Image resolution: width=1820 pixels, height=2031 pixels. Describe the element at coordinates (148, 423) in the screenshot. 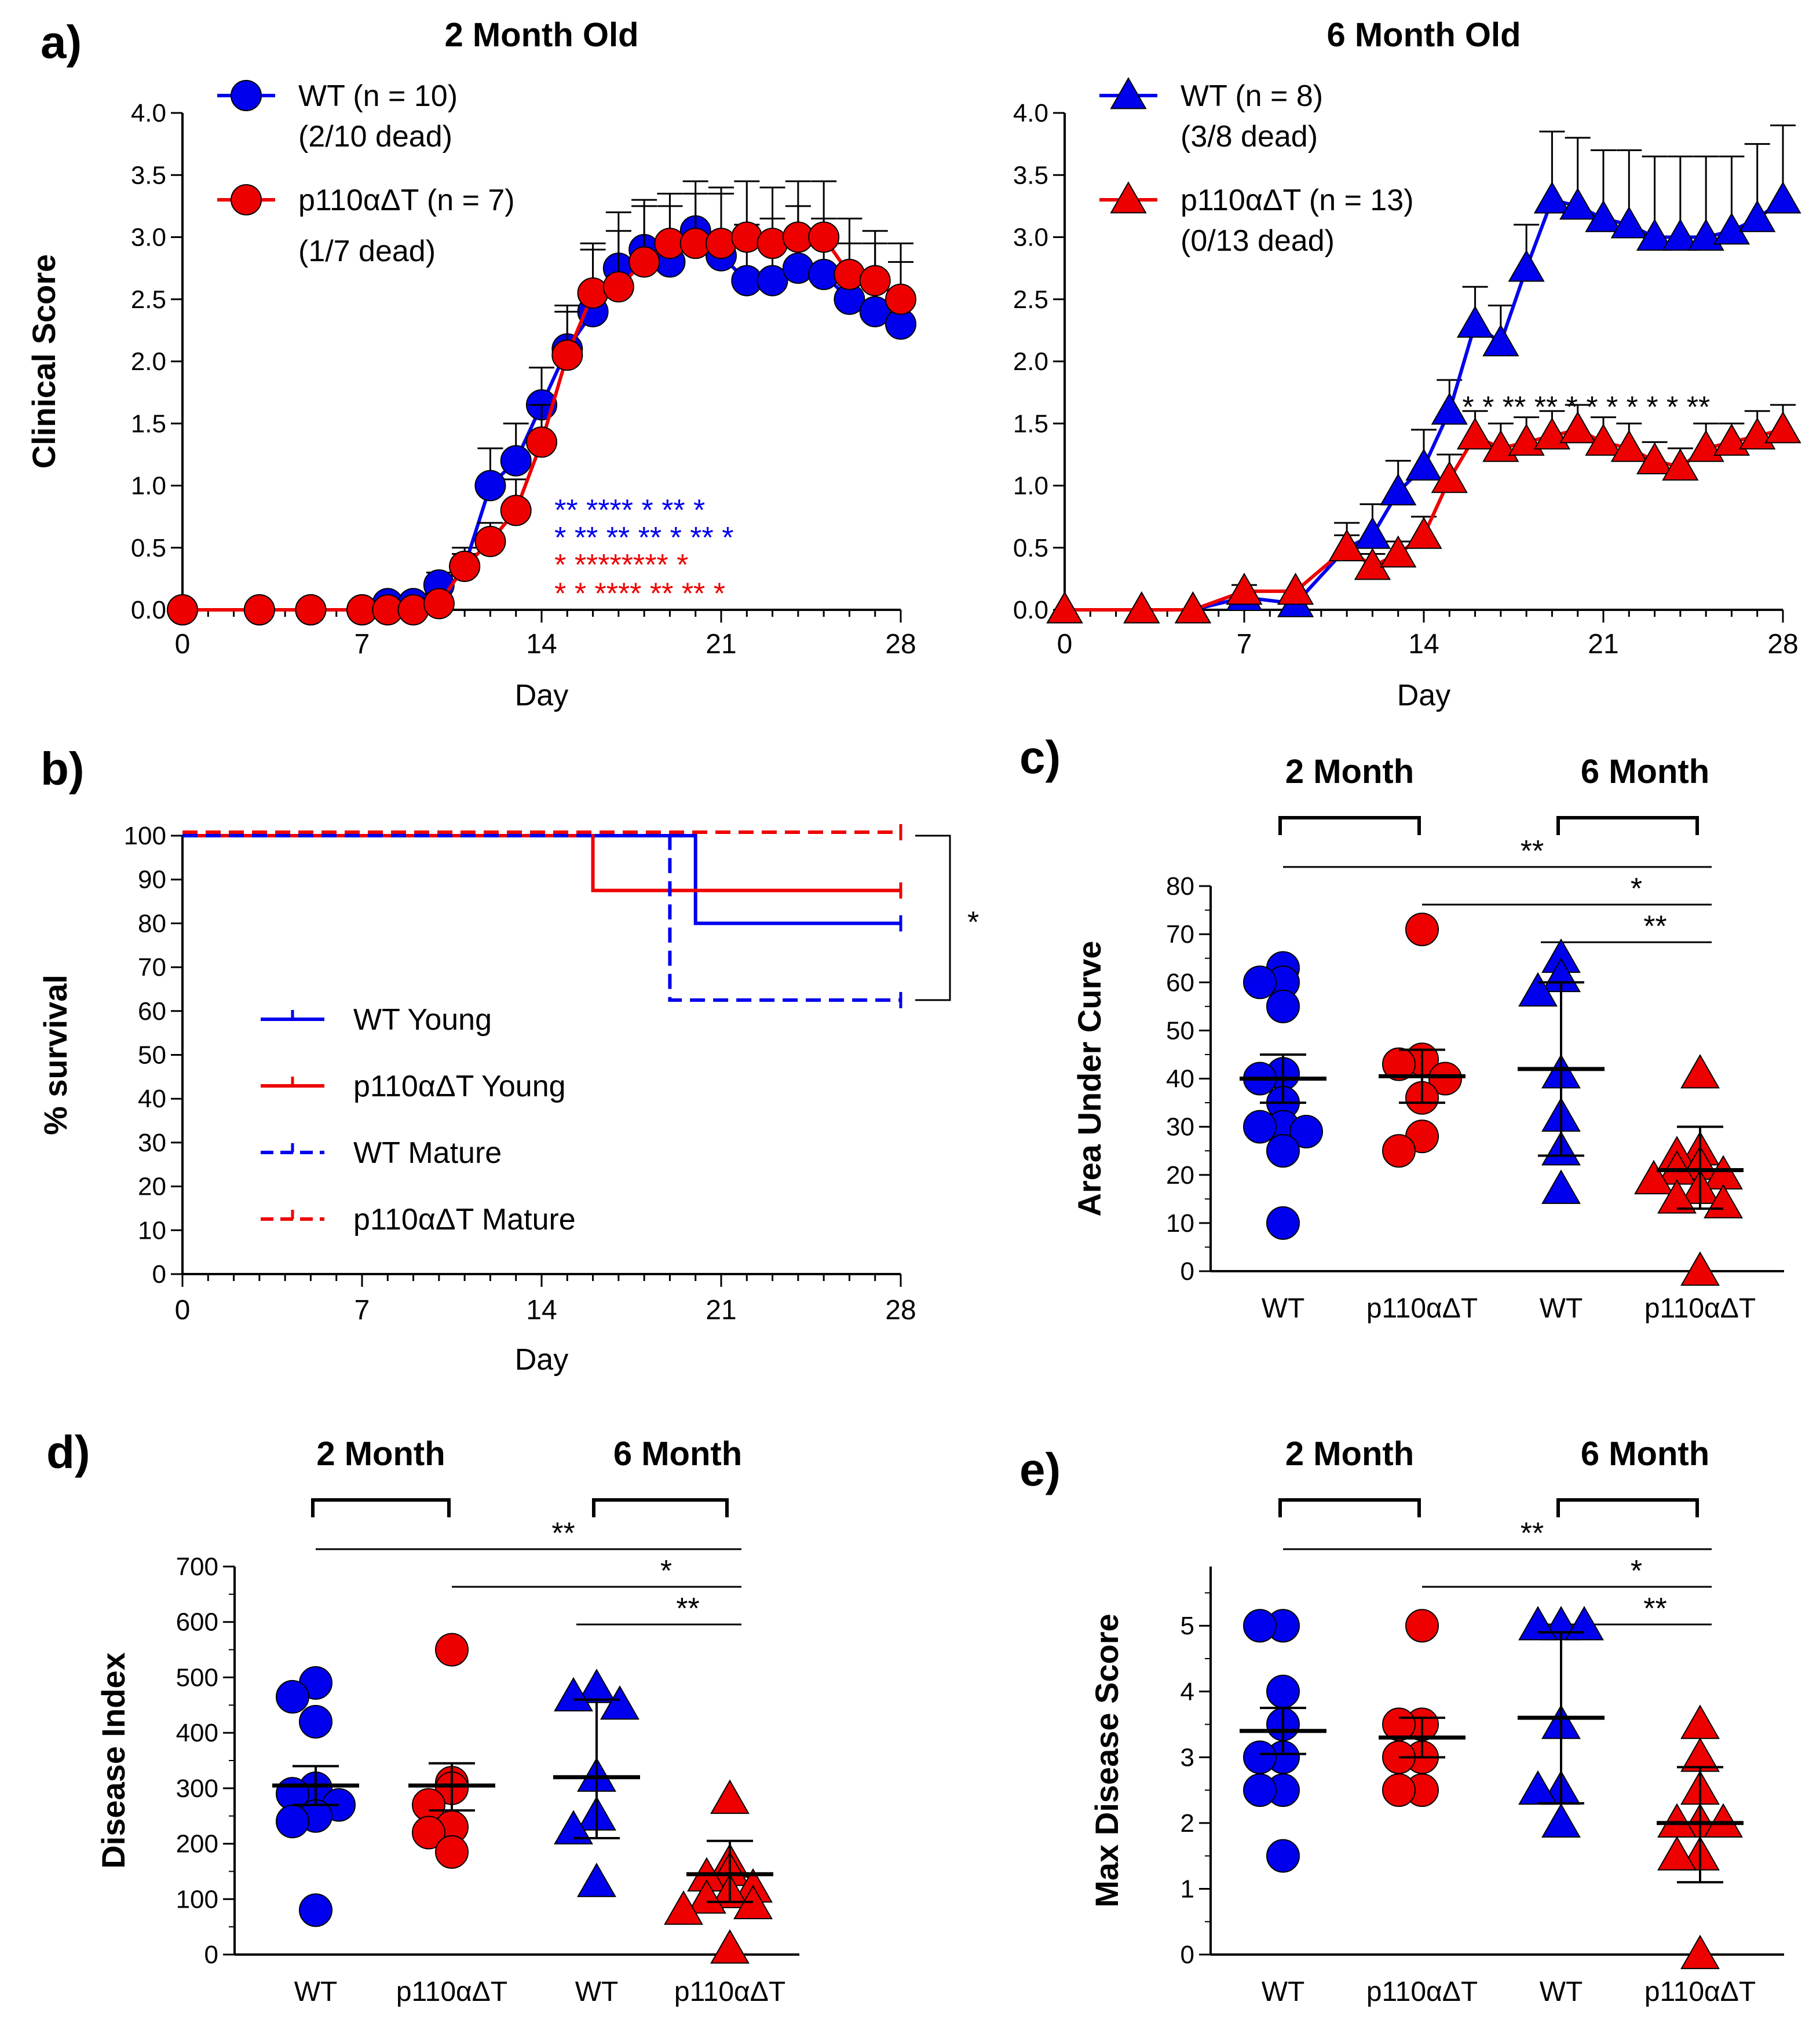

I see `y-tick-label: 1.5` at that location.